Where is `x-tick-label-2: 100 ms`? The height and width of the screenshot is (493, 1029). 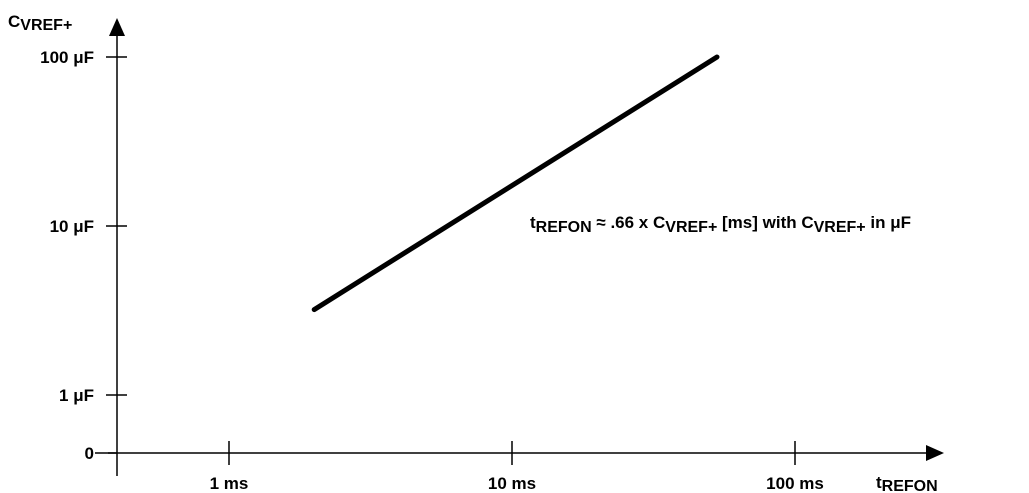
x-tick-label-2: 100 ms is located at coordinates (795, 483).